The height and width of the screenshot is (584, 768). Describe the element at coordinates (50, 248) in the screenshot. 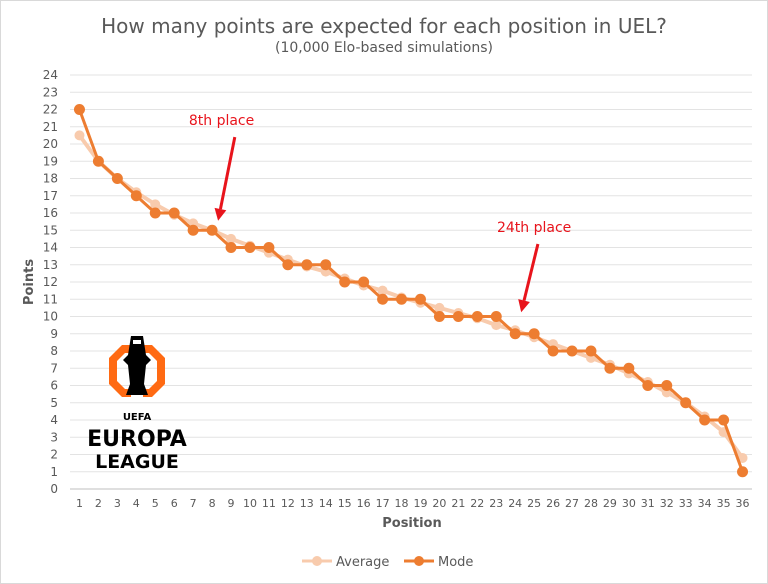

I see `y-tick-label: 14` at that location.